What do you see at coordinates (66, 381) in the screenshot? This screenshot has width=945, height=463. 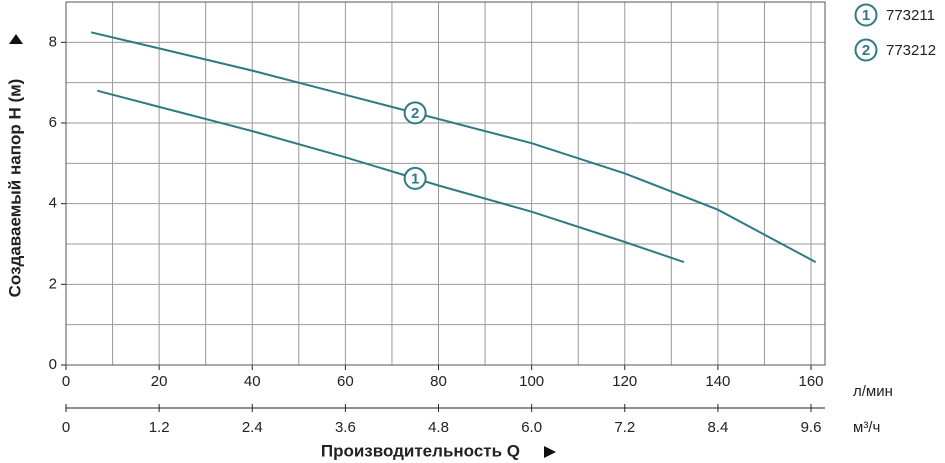 I see `x-tick-label: 0` at bounding box center [66, 381].